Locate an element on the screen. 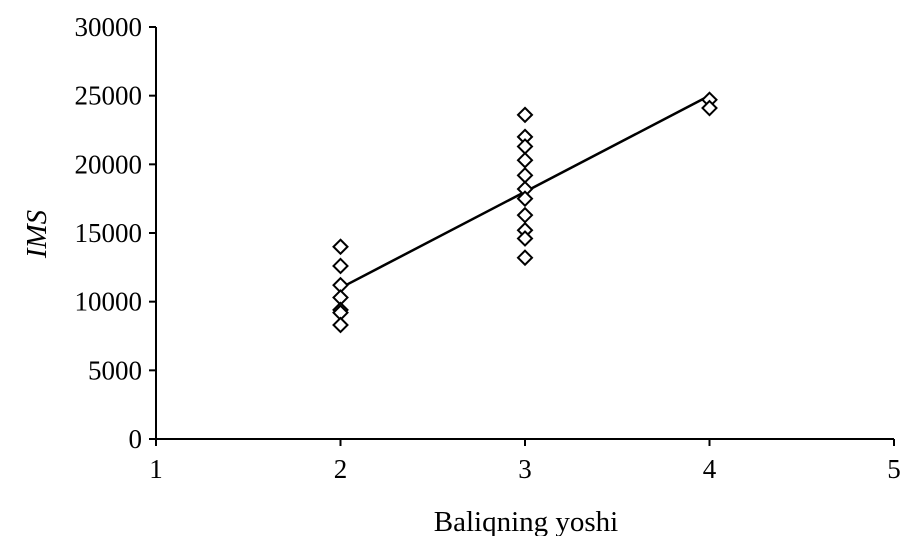  x-tick-label: 3 is located at coordinates (525, 469).